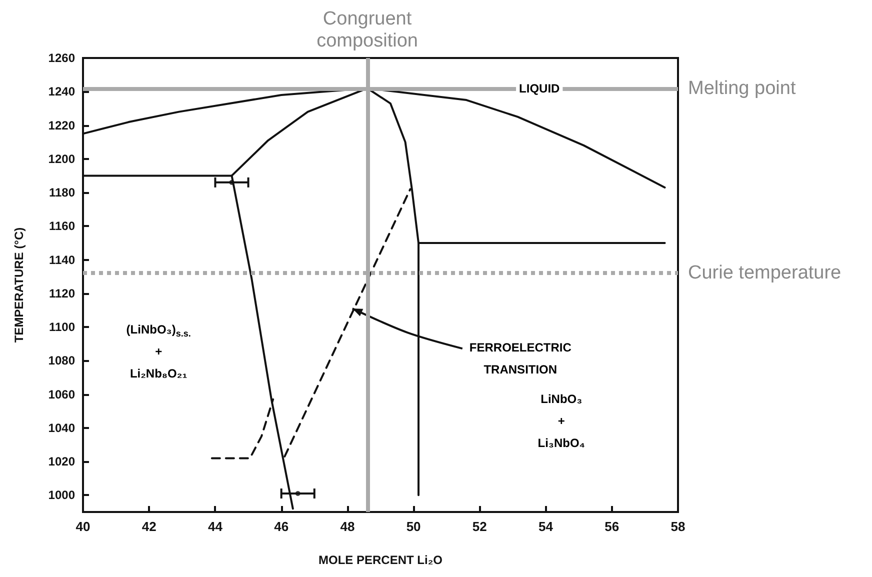  I want to click on x-tick-label: 44, so click(216, 526).